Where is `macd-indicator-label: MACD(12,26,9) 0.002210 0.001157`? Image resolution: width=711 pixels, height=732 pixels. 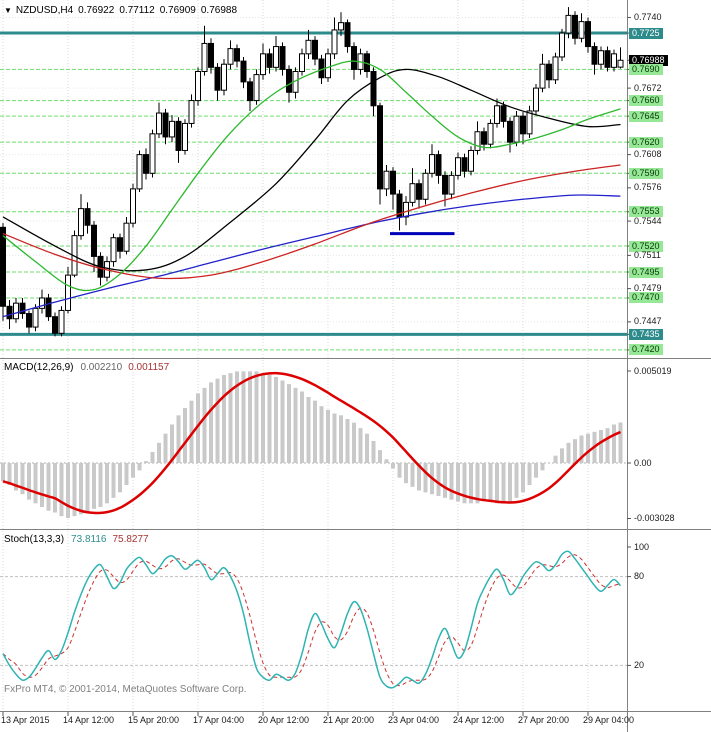
macd-indicator-label: MACD(12,26,9) 0.002210 0.001157 is located at coordinates (86, 367).